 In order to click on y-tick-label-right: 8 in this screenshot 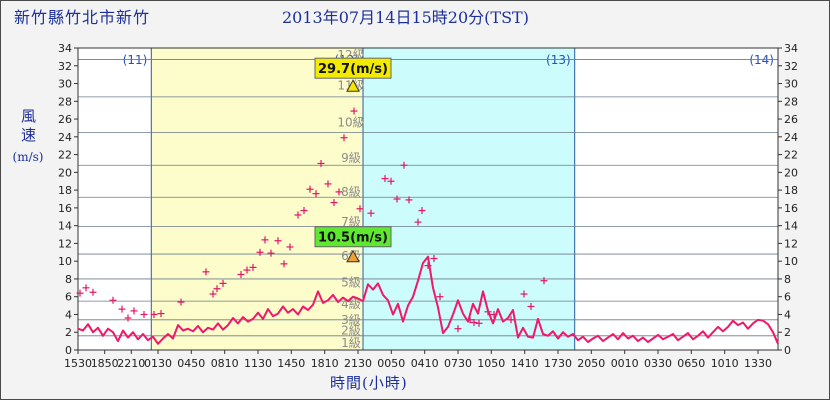, I will do `click(787, 279)`.